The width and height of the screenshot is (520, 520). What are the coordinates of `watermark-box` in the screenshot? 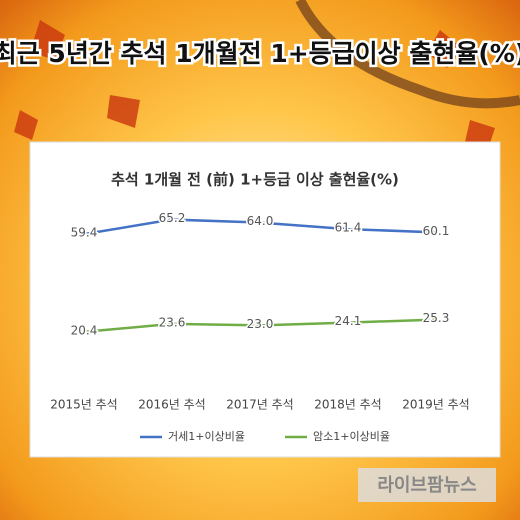 It's located at (427, 485).